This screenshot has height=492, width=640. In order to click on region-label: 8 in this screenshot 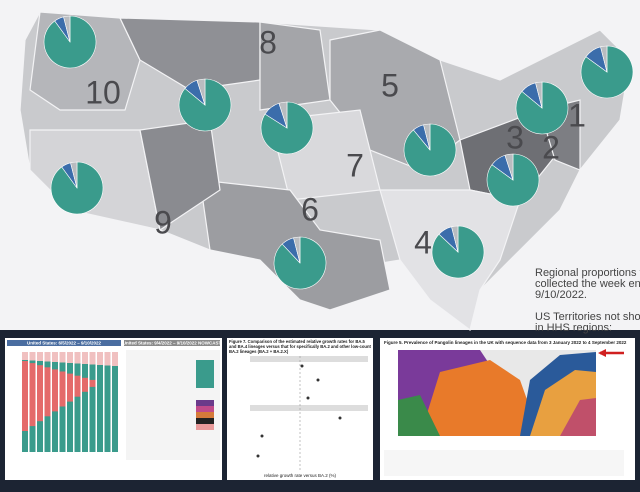, I will do `click(268, 42)`.